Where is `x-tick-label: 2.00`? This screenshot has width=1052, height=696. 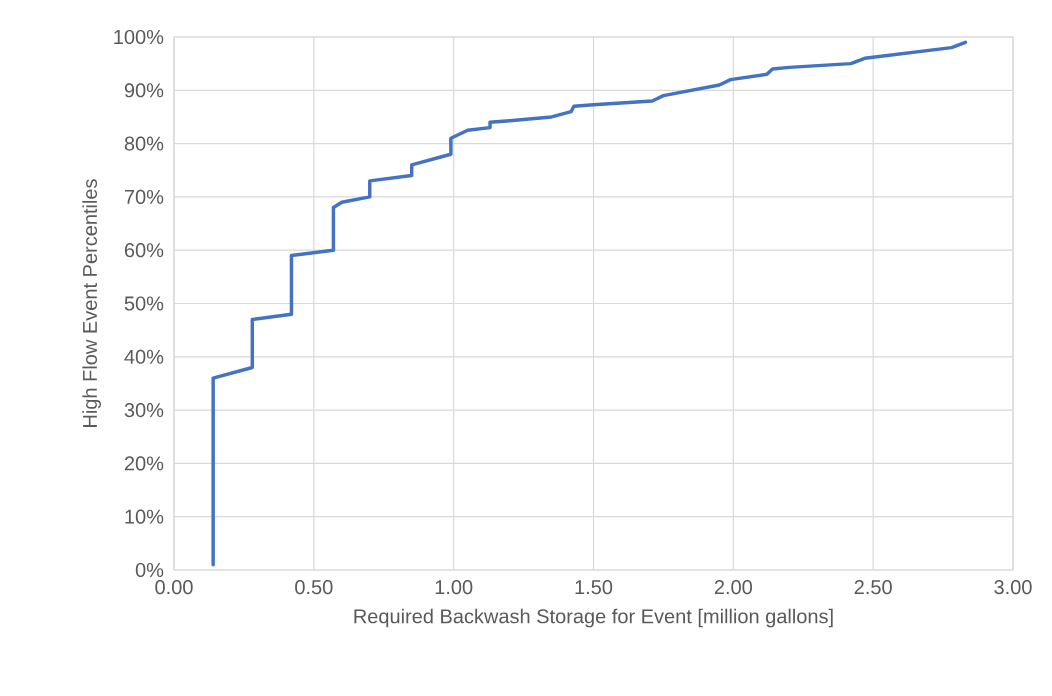
x-tick-label: 2.00 is located at coordinates (733, 587).